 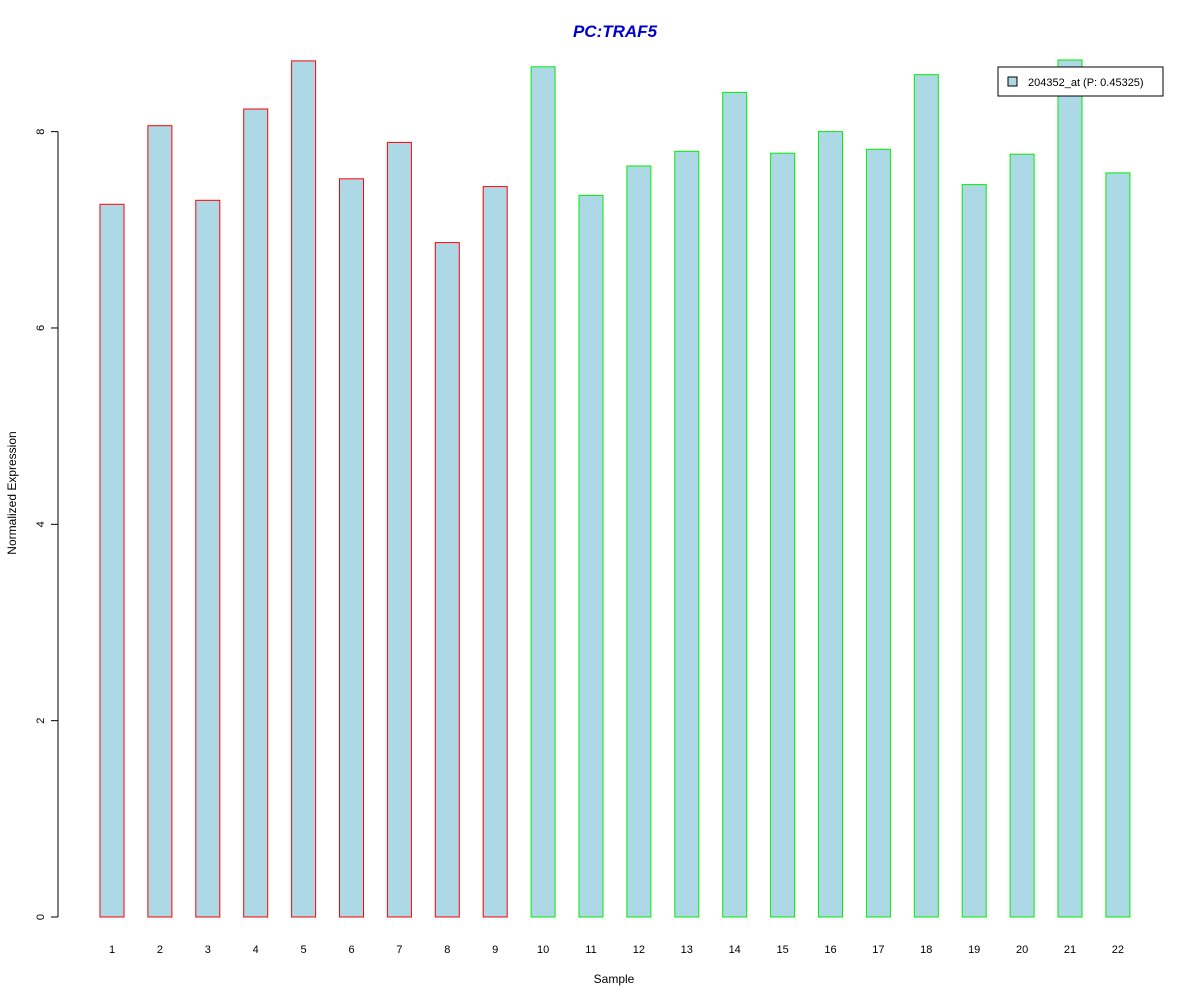 I want to click on x-axis-label: Sample, so click(x=614, y=979).